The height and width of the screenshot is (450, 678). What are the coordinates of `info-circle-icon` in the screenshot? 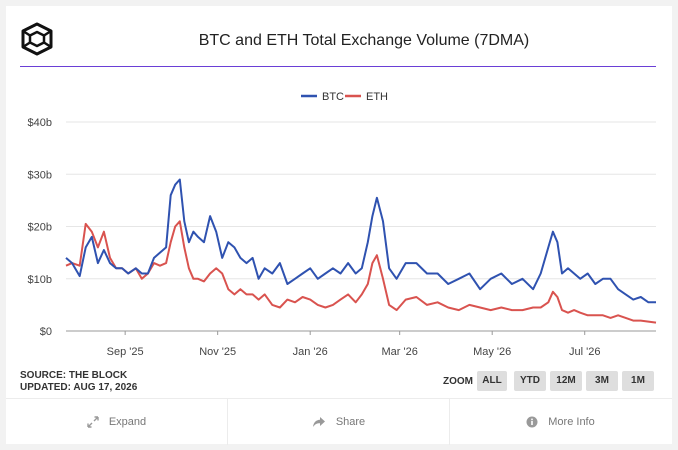 It's located at (532, 422).